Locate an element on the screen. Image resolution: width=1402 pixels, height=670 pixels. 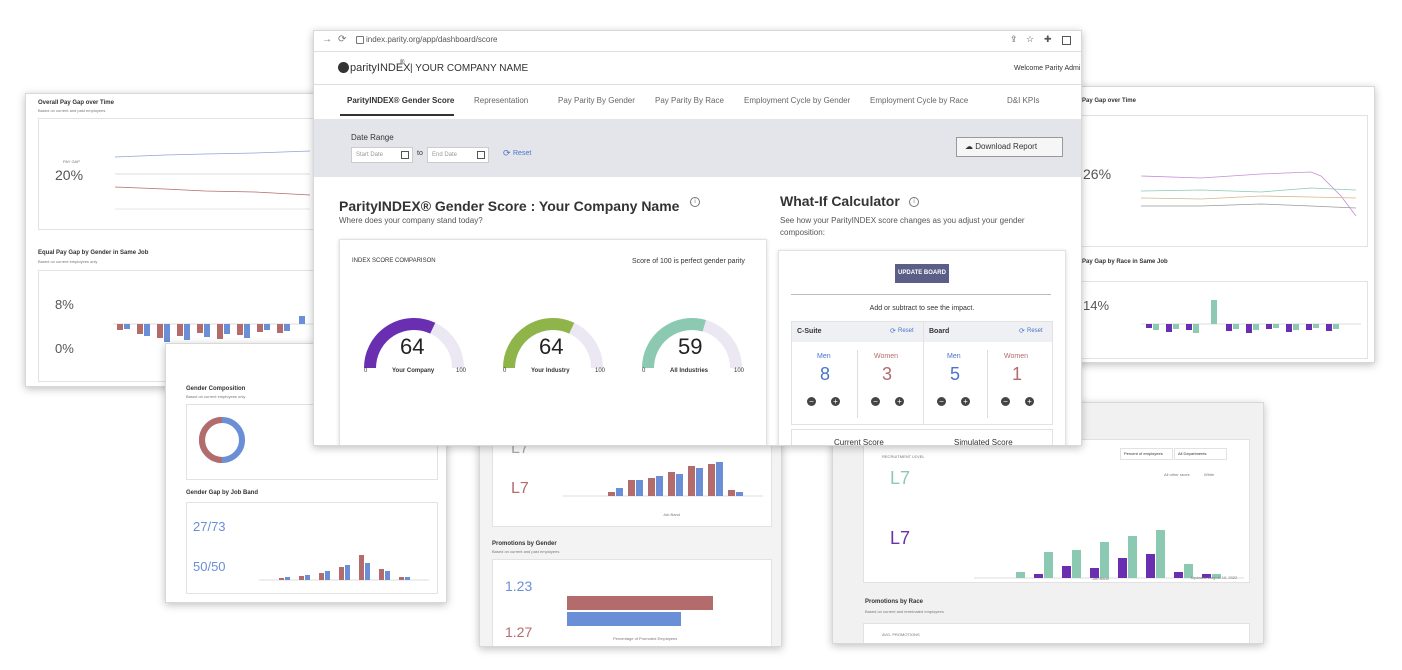
perfect-parity-note: Score of 100 is perfect gender parity is located at coordinates (688, 261).